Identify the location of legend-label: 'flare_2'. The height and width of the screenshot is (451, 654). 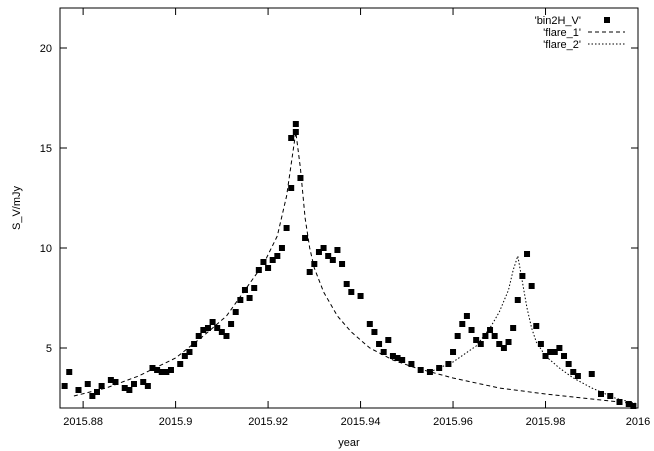
(562, 45).